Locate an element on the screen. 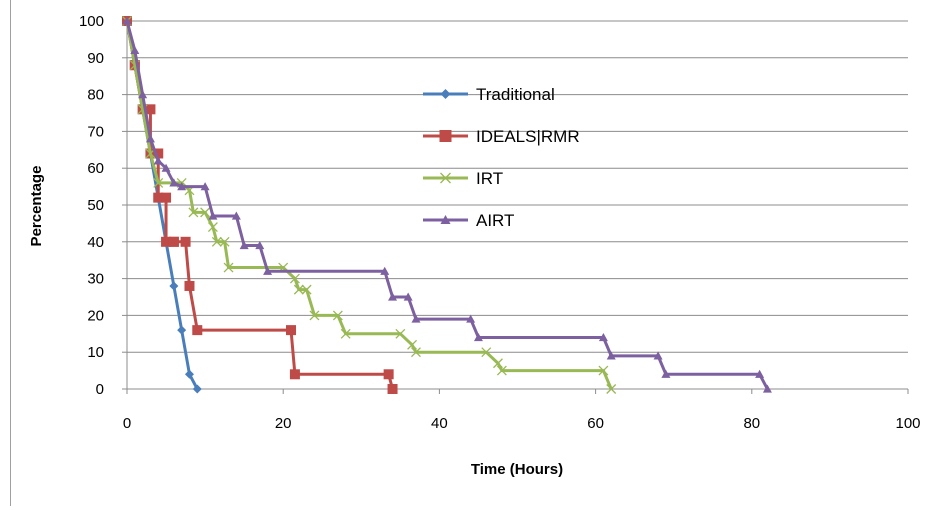  y-tick-label: 50 is located at coordinates (95, 205).